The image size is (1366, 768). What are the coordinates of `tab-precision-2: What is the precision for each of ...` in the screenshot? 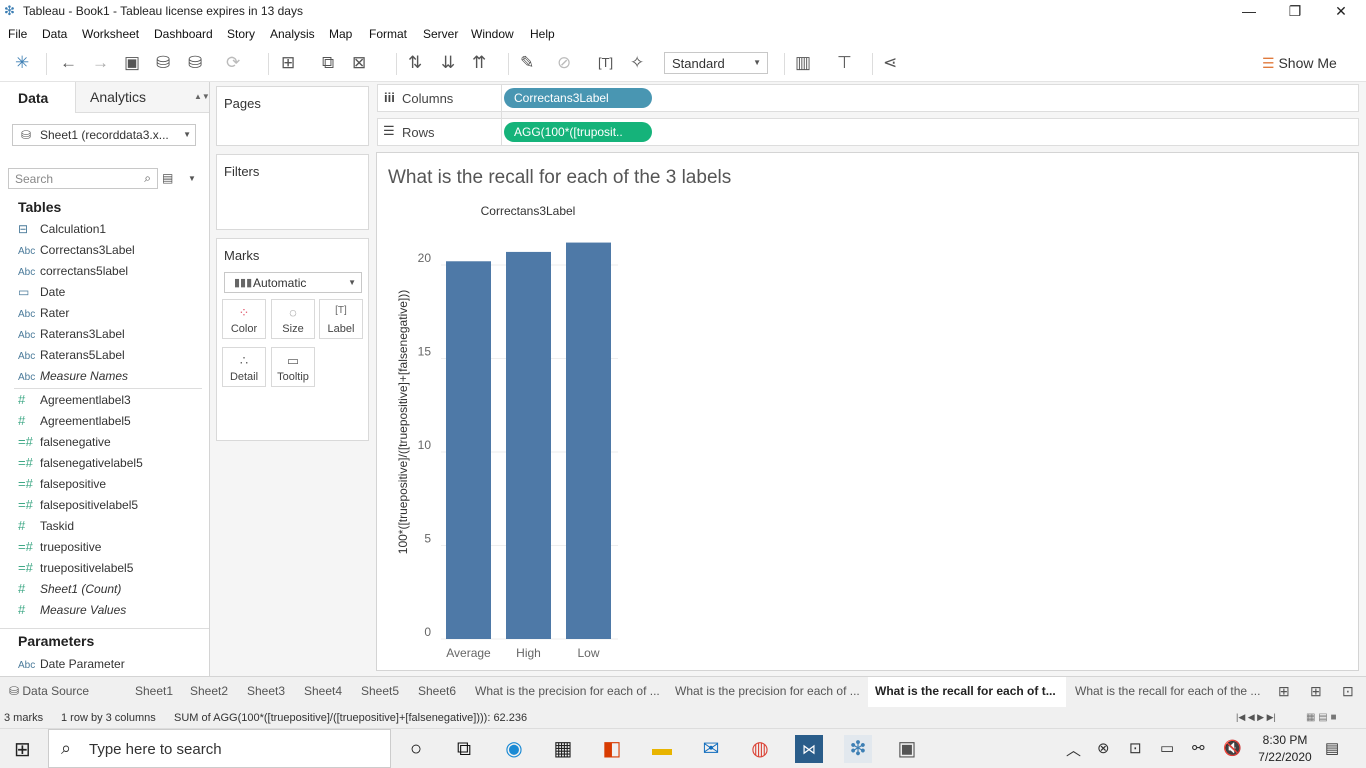 It's located at (767, 691).